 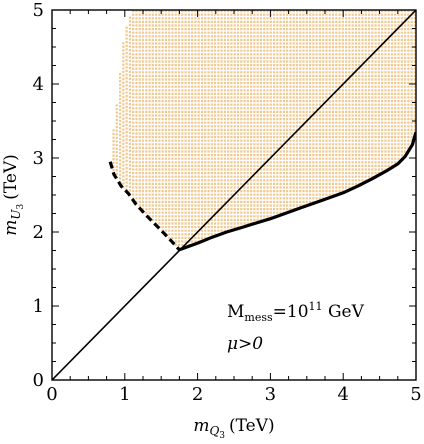 I want to click on messenger-scale-annotation: Mmess=1011 GeV, so click(x=296, y=312).